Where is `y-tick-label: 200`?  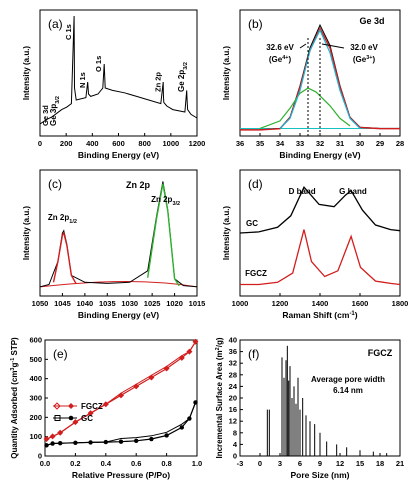
y-tick-label: 200 is located at coordinates (35, 417).